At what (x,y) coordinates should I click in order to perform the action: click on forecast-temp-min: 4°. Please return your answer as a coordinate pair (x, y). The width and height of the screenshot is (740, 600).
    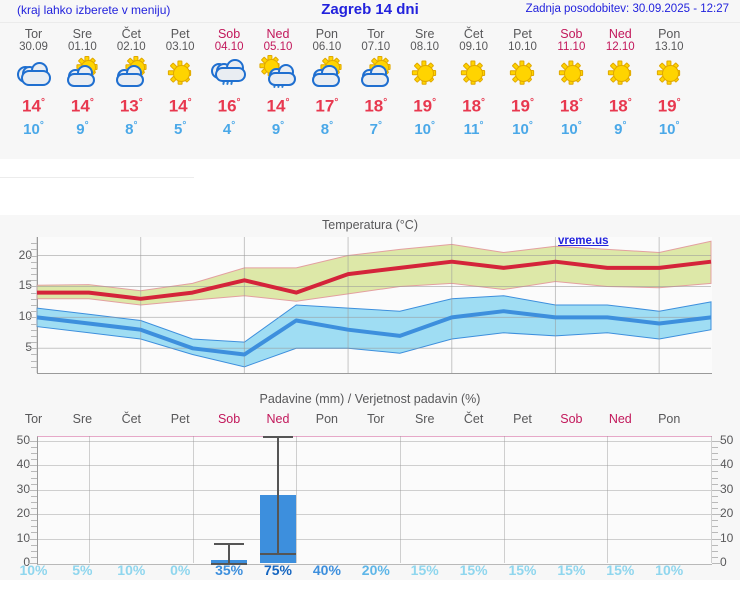
    Looking at the image, I should click on (229, 128).